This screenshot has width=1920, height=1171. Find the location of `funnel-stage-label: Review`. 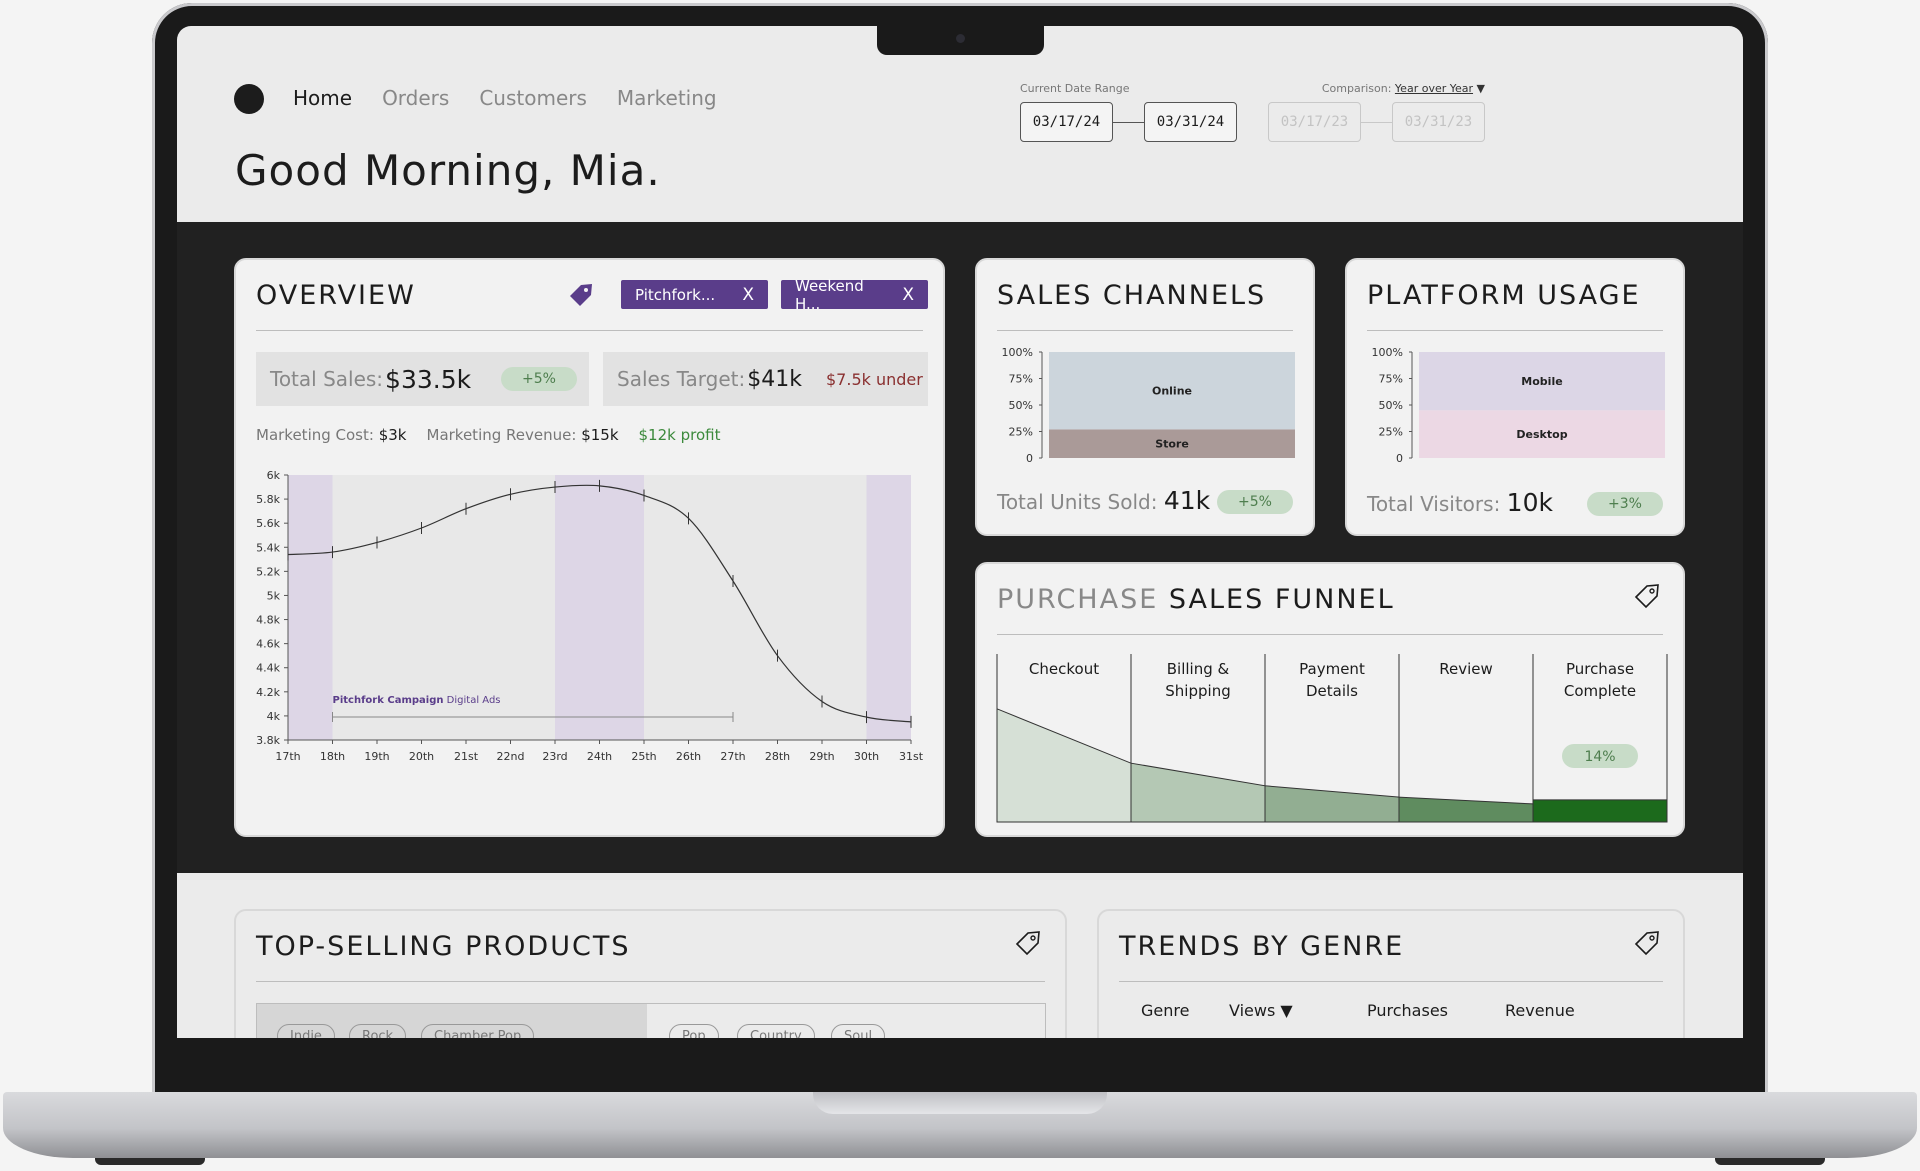

funnel-stage-label: Review is located at coordinates (1466, 669).